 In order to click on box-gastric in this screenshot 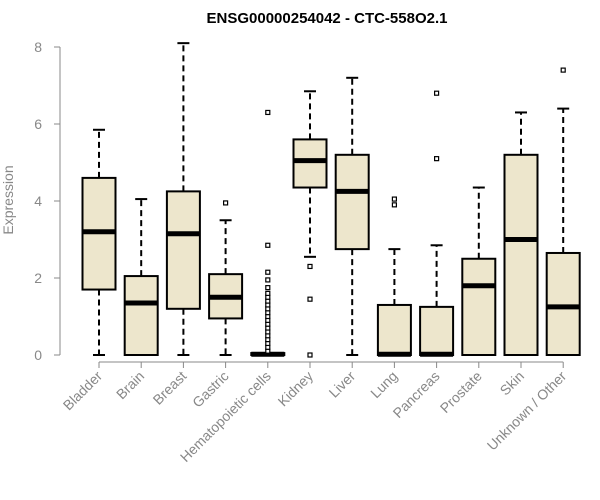, I will do `click(226, 278)`.